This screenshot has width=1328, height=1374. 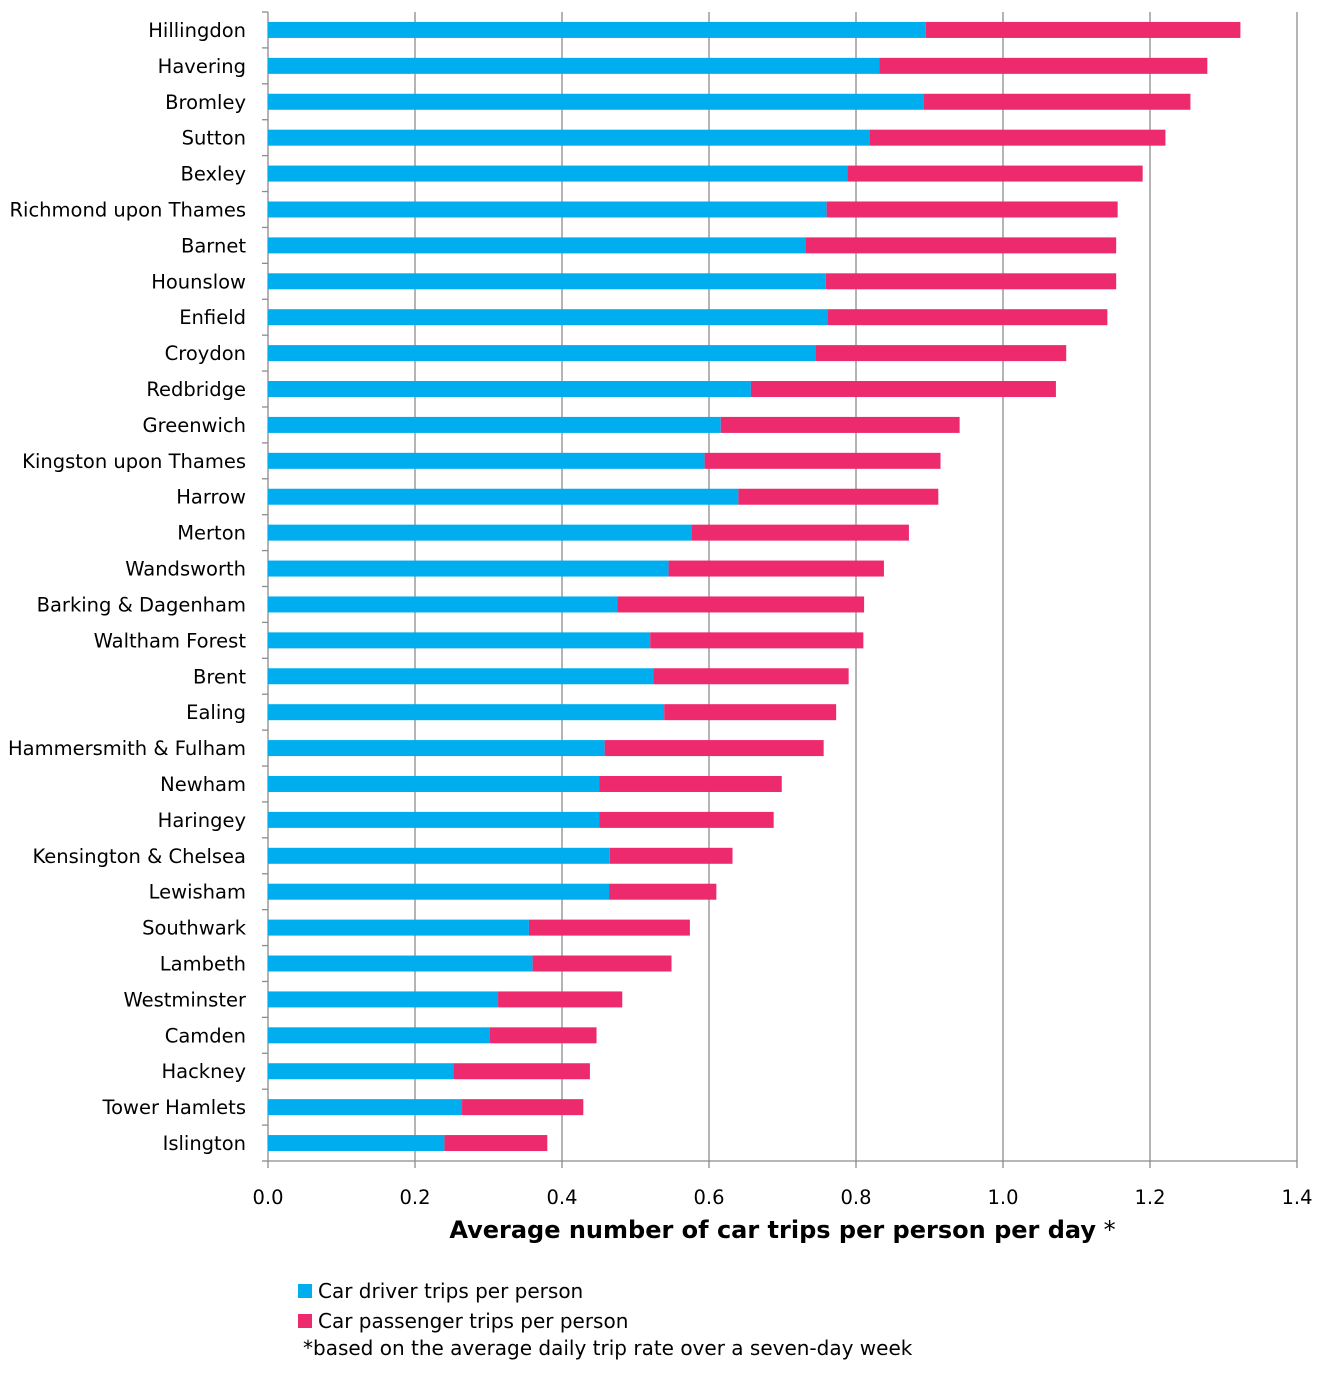 I want to click on category-label: Tower Hamlets, so click(x=173, y=1107).